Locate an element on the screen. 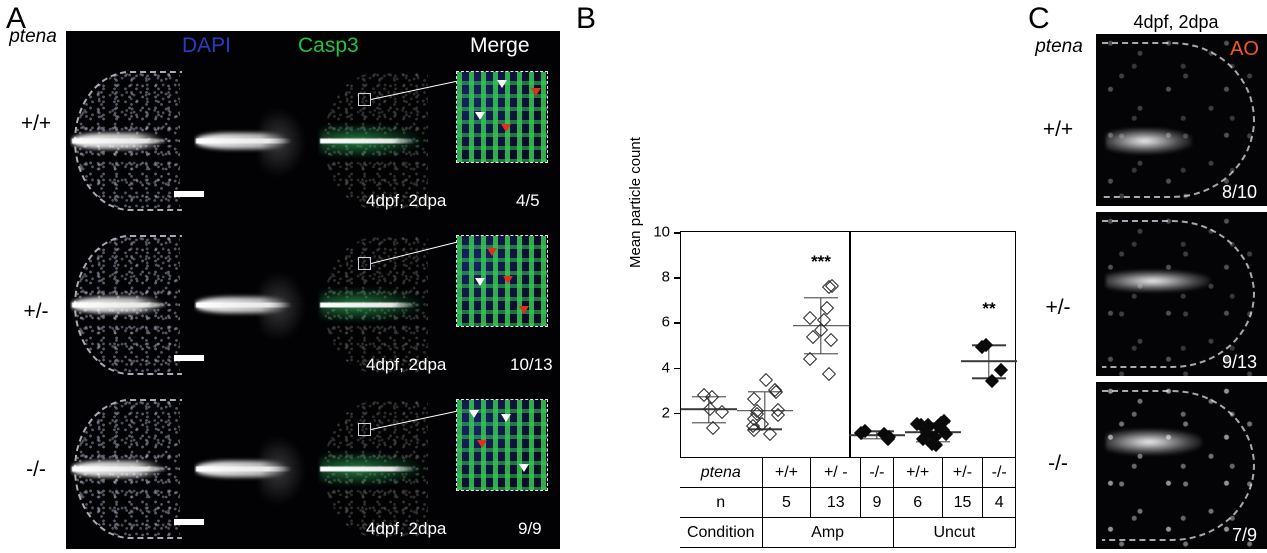  panel-a-caption-wt: 4dpf, 2dpa is located at coordinates (406, 200).